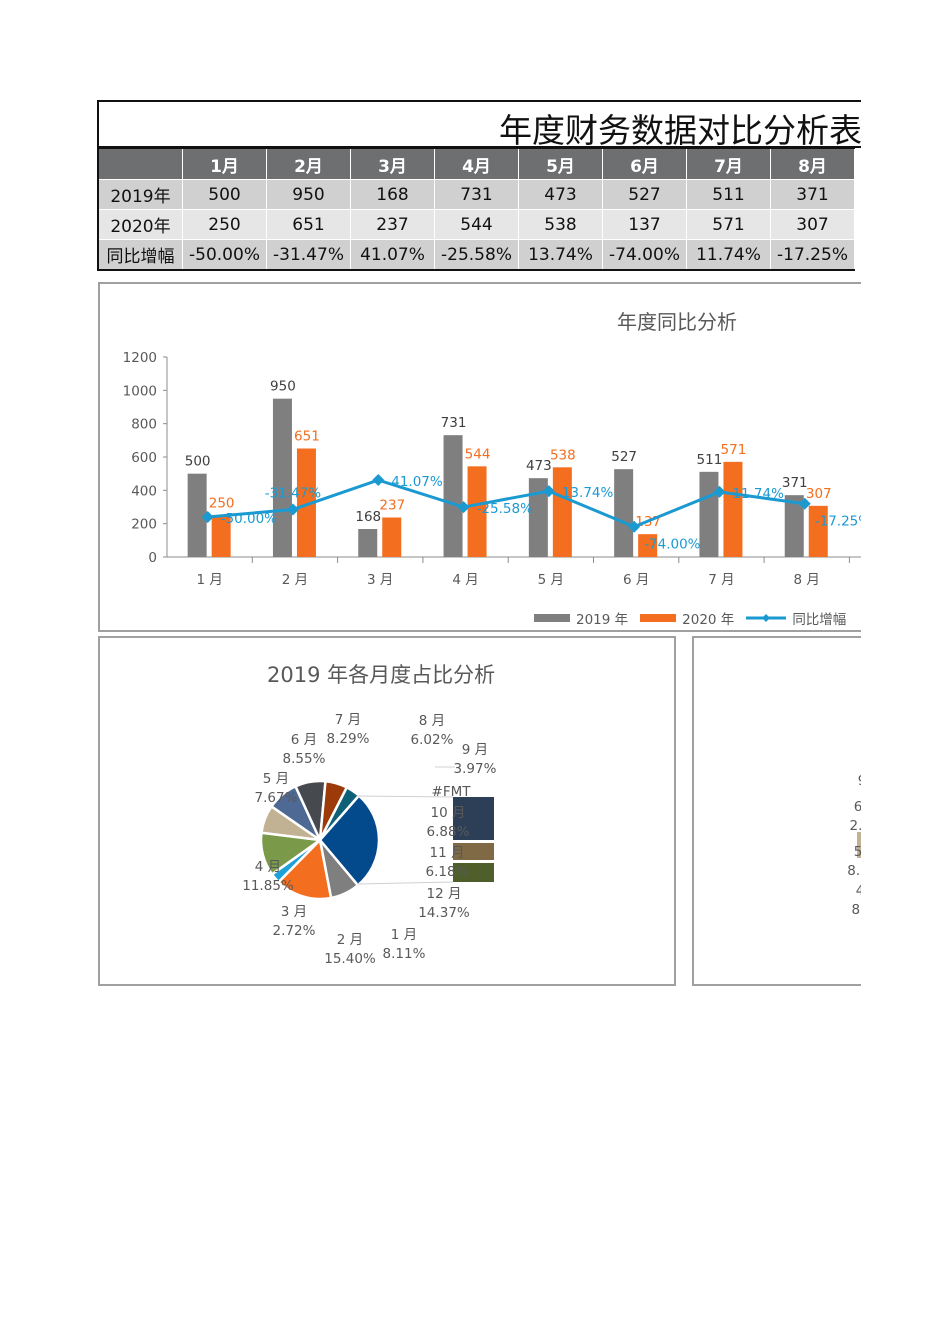  Describe the element at coordinates (392, 194) in the screenshot. I see `table-cell: 168` at that location.